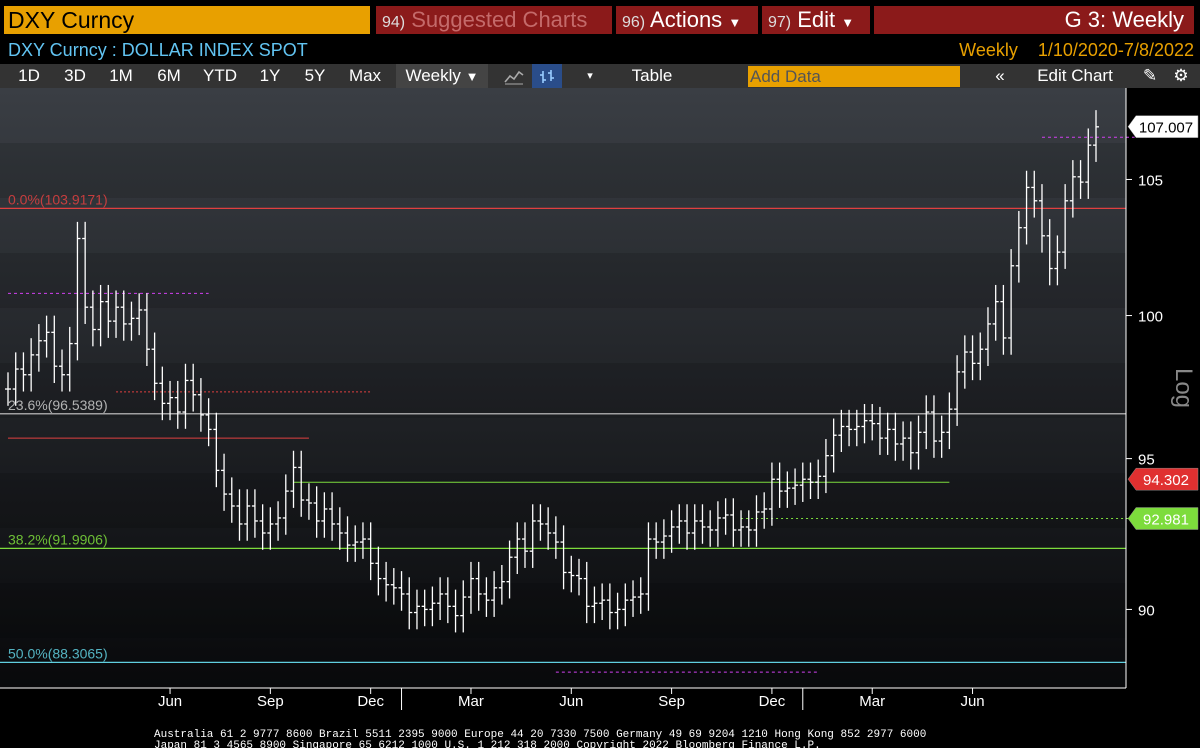 The height and width of the screenshot is (748, 1200). What do you see at coordinates (854, 76) in the screenshot?
I see `add-data-input: Add Data` at bounding box center [854, 76].